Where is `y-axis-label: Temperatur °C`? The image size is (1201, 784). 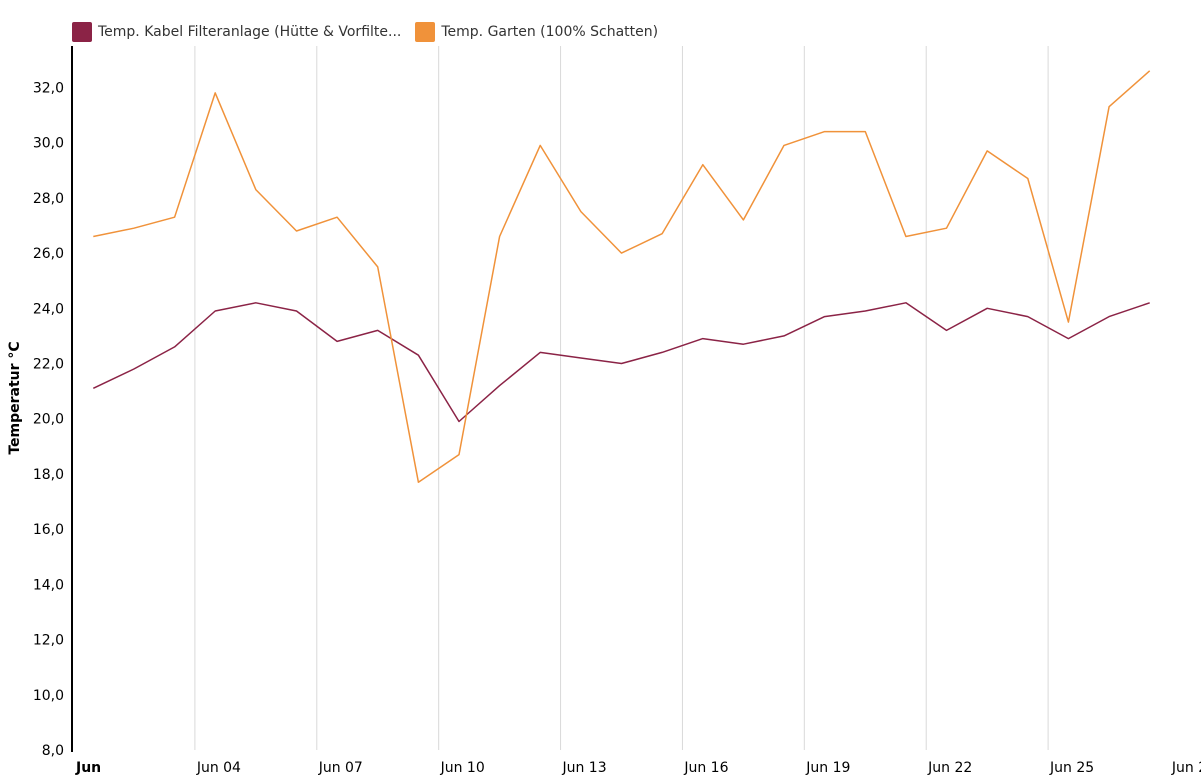 y-axis-label: Temperatur °C is located at coordinates (15, 397).